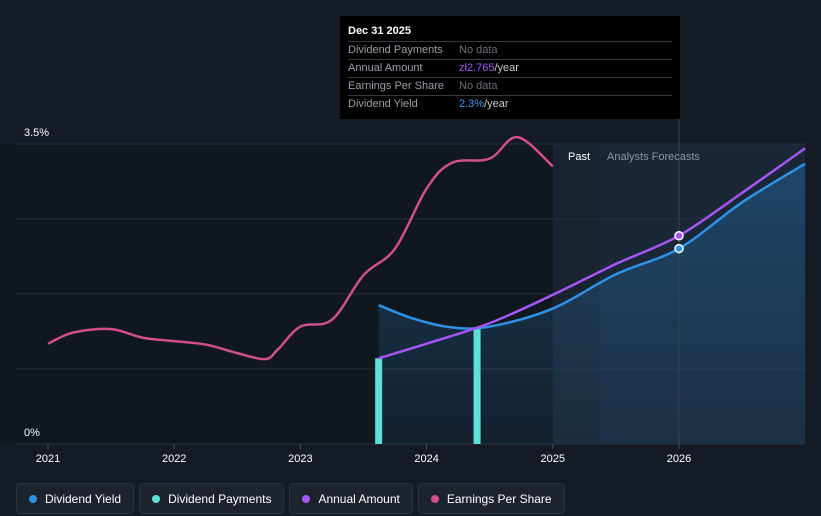  What do you see at coordinates (426, 459) in the screenshot?
I see `x-tick-label: 2024` at bounding box center [426, 459].